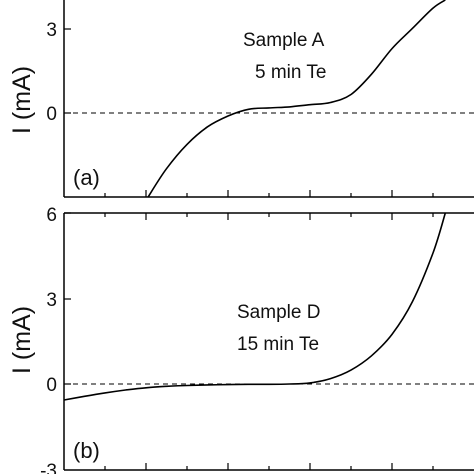  I want to click on panel-a-annotation-sample: Sample A, so click(284, 40).